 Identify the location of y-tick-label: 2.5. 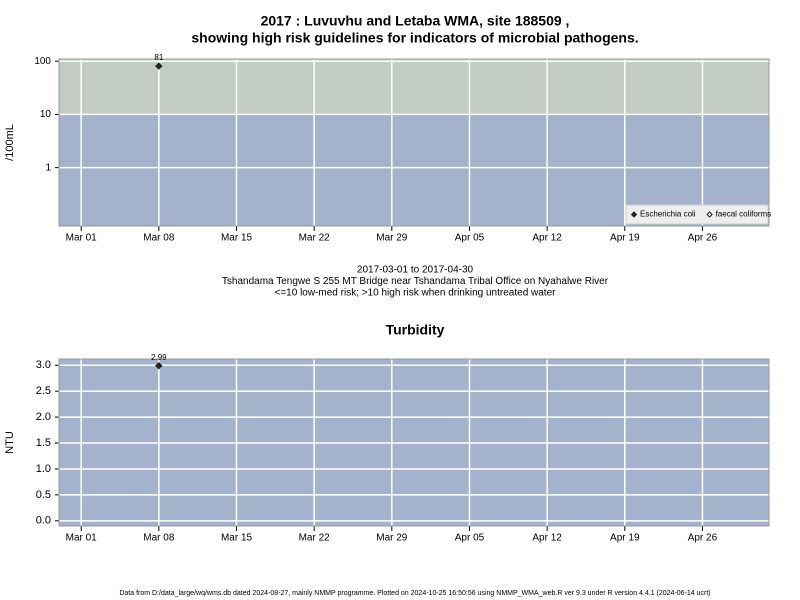
(43, 391).